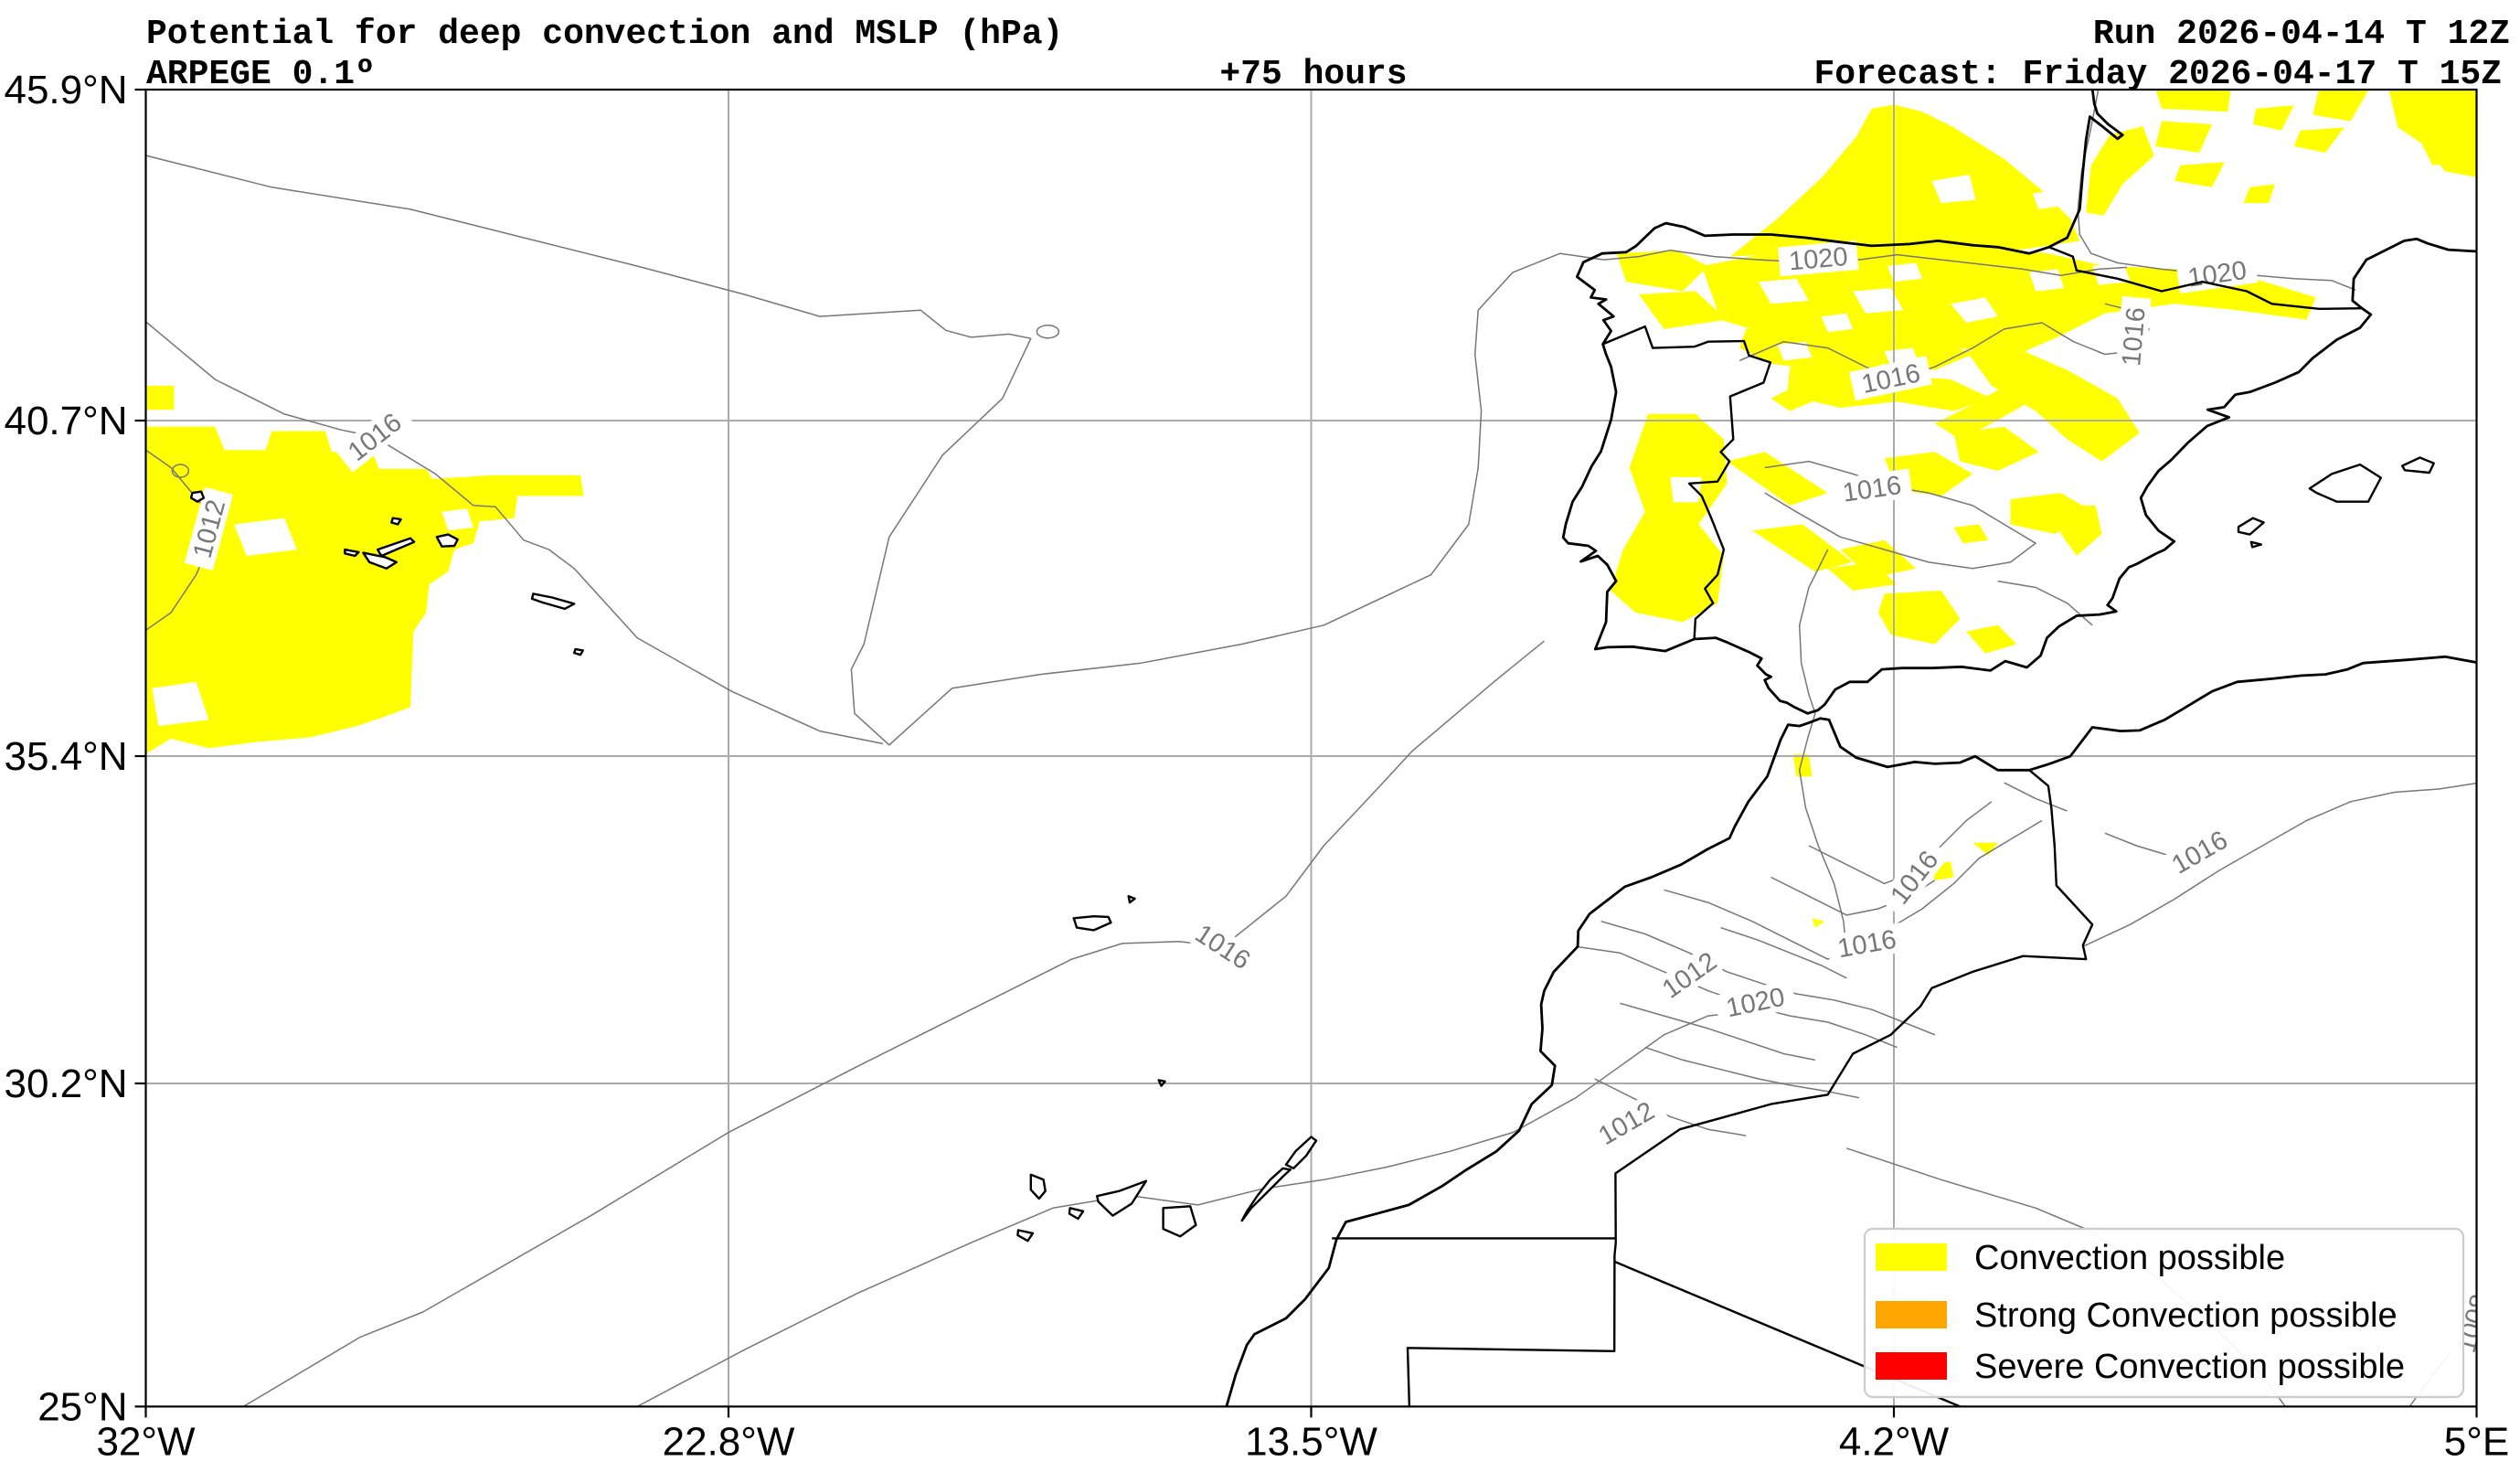 The height and width of the screenshot is (1472, 2520). What do you see at coordinates (2134, 337) in the screenshot?
I see `svg-text: 1016` at bounding box center [2134, 337].